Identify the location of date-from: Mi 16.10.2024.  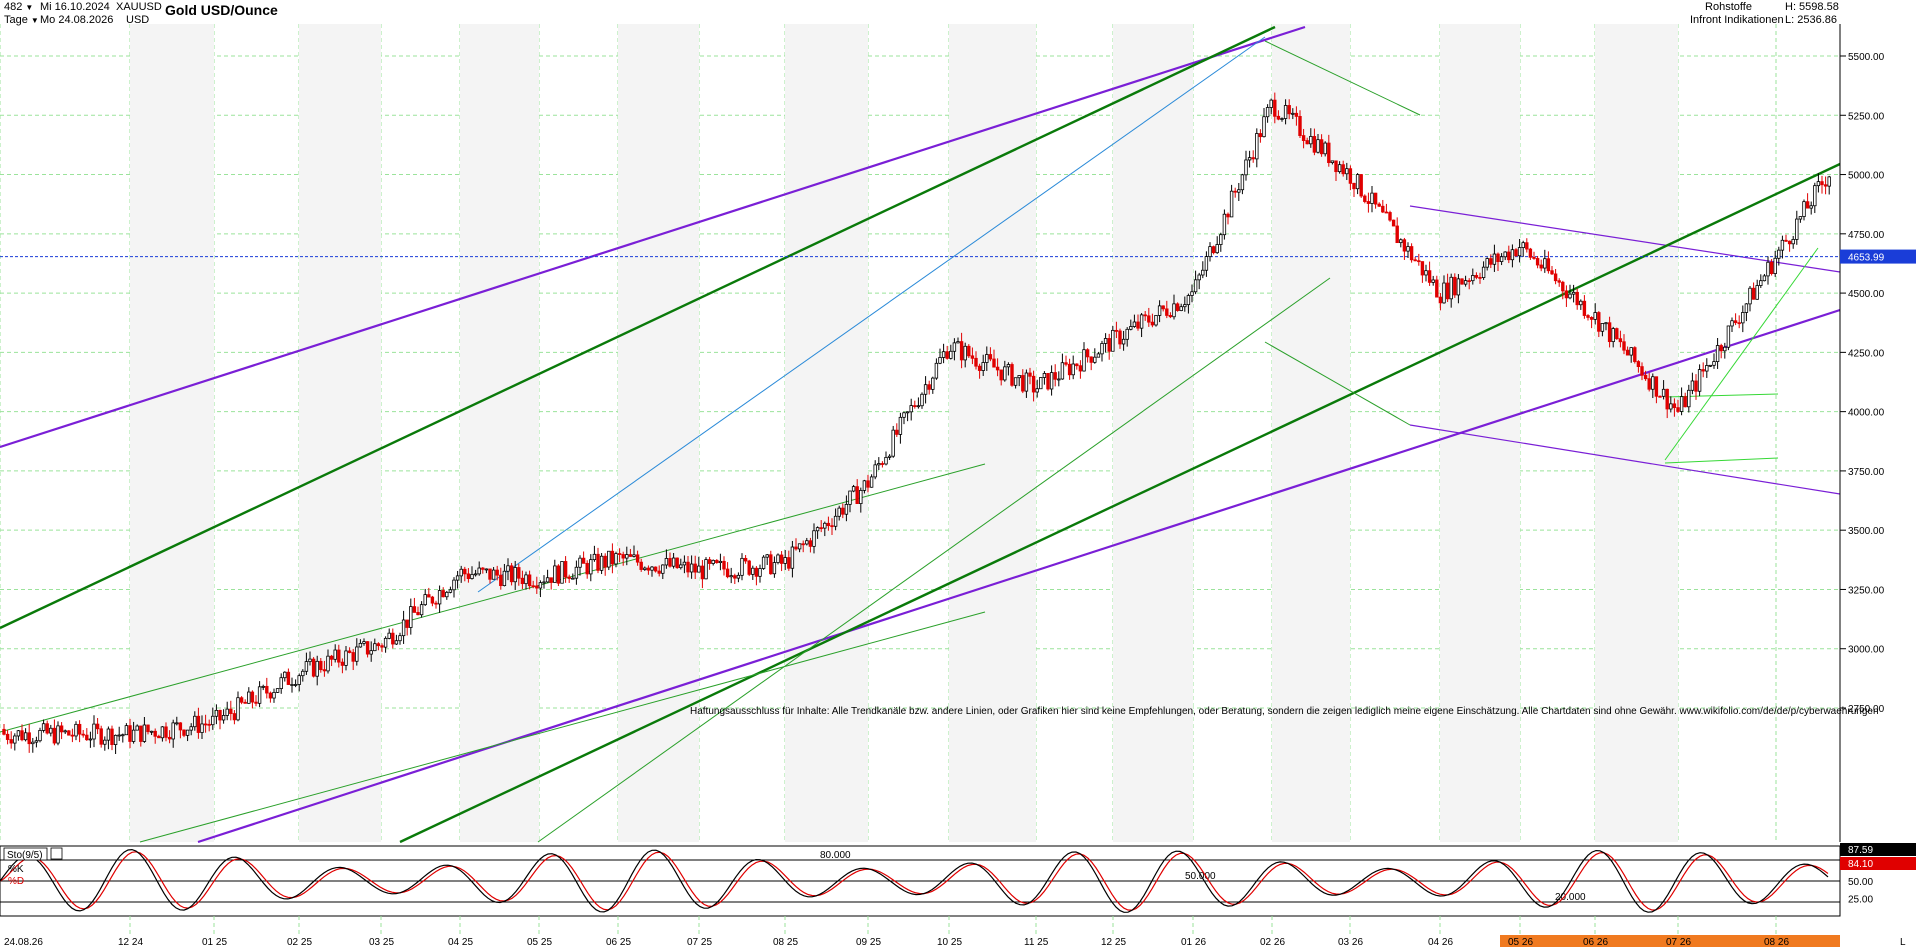
(75, 7).